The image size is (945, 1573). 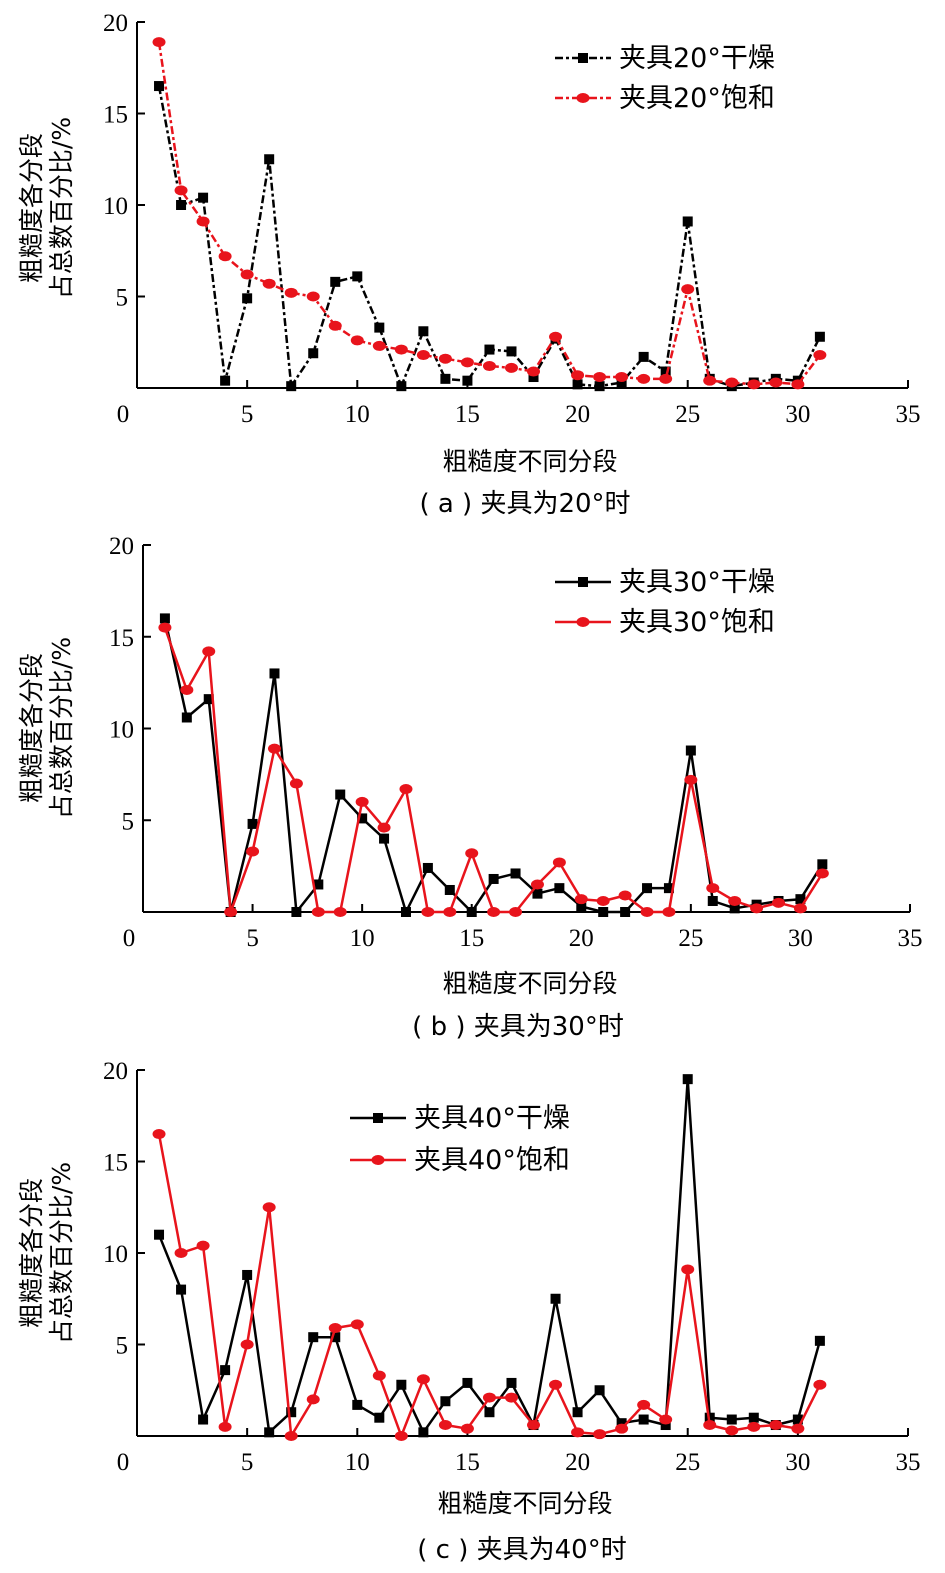 I want to click on x-axis-title: 粗糙度不同分段, so click(x=524, y=1503).